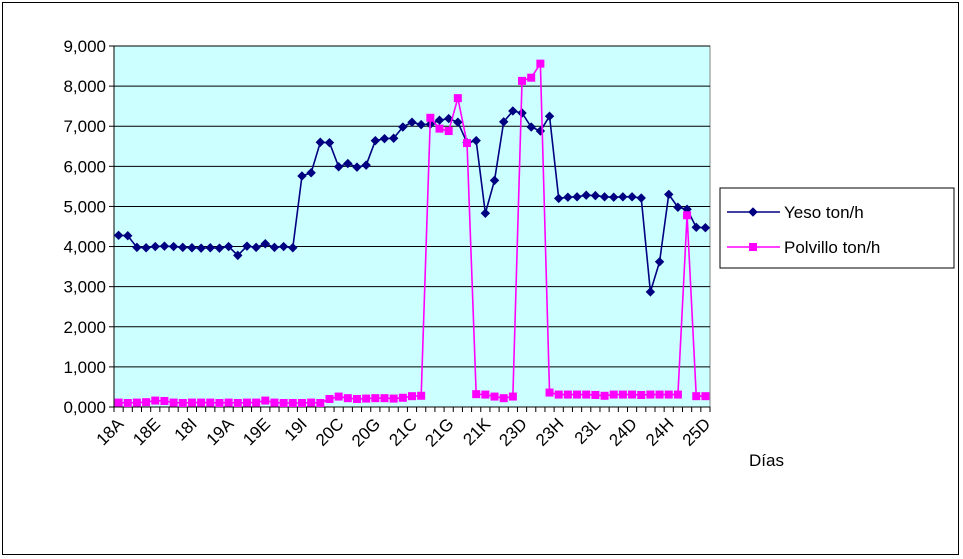  What do you see at coordinates (366, 432) in the screenshot?
I see `x-tick-label: 20G` at bounding box center [366, 432].